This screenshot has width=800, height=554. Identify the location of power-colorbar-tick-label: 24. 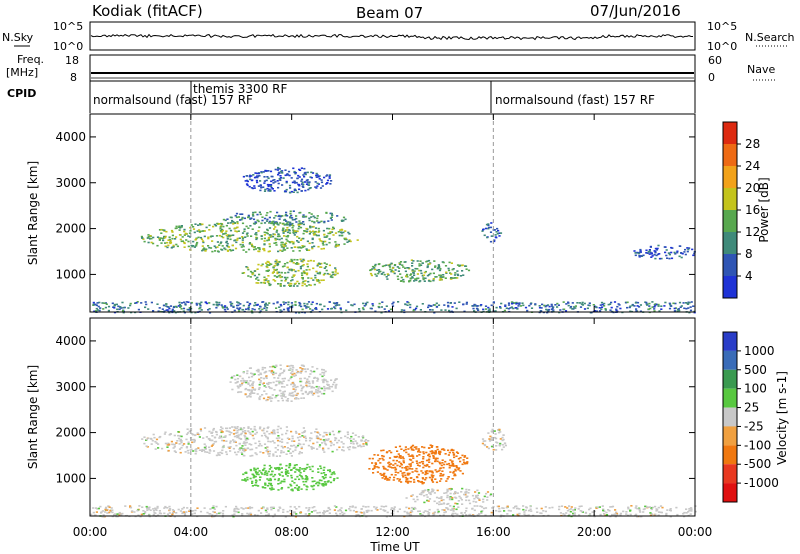
(752, 166).